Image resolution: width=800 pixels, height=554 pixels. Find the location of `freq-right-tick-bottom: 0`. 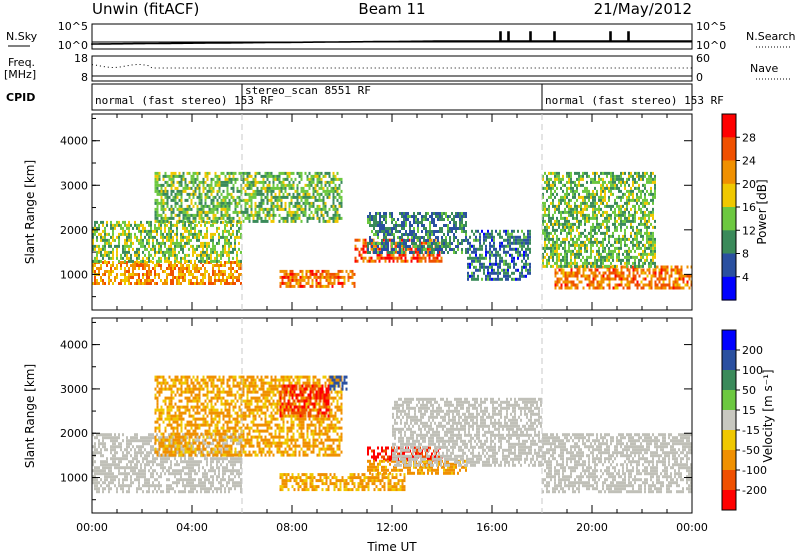

freq-right-tick-bottom: 0 is located at coordinates (699, 77).